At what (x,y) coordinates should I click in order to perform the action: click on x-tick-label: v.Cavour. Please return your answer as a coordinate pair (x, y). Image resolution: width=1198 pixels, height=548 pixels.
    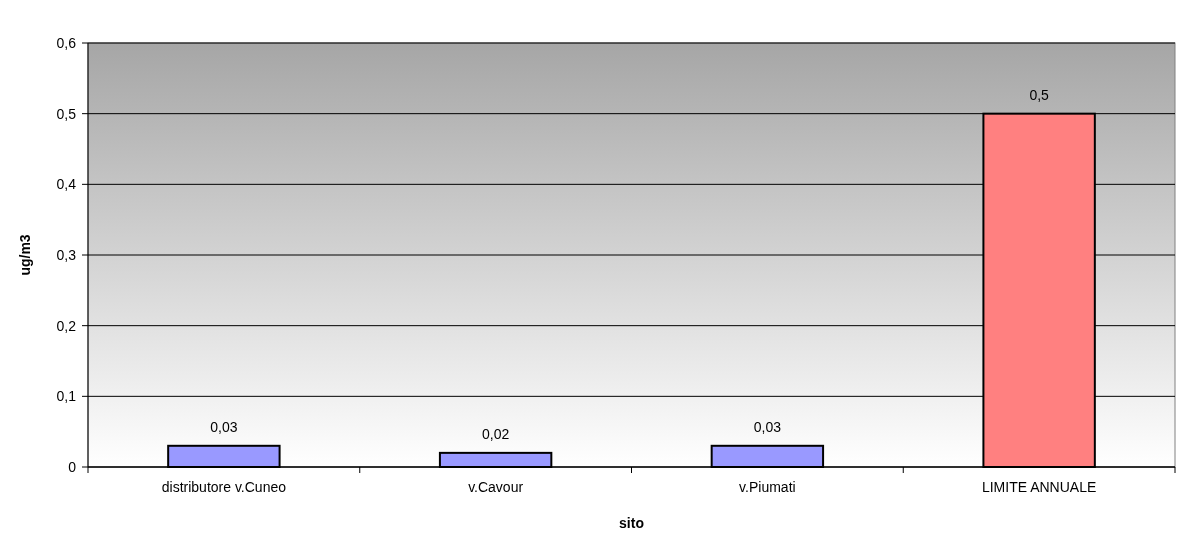
    Looking at the image, I should click on (496, 487).